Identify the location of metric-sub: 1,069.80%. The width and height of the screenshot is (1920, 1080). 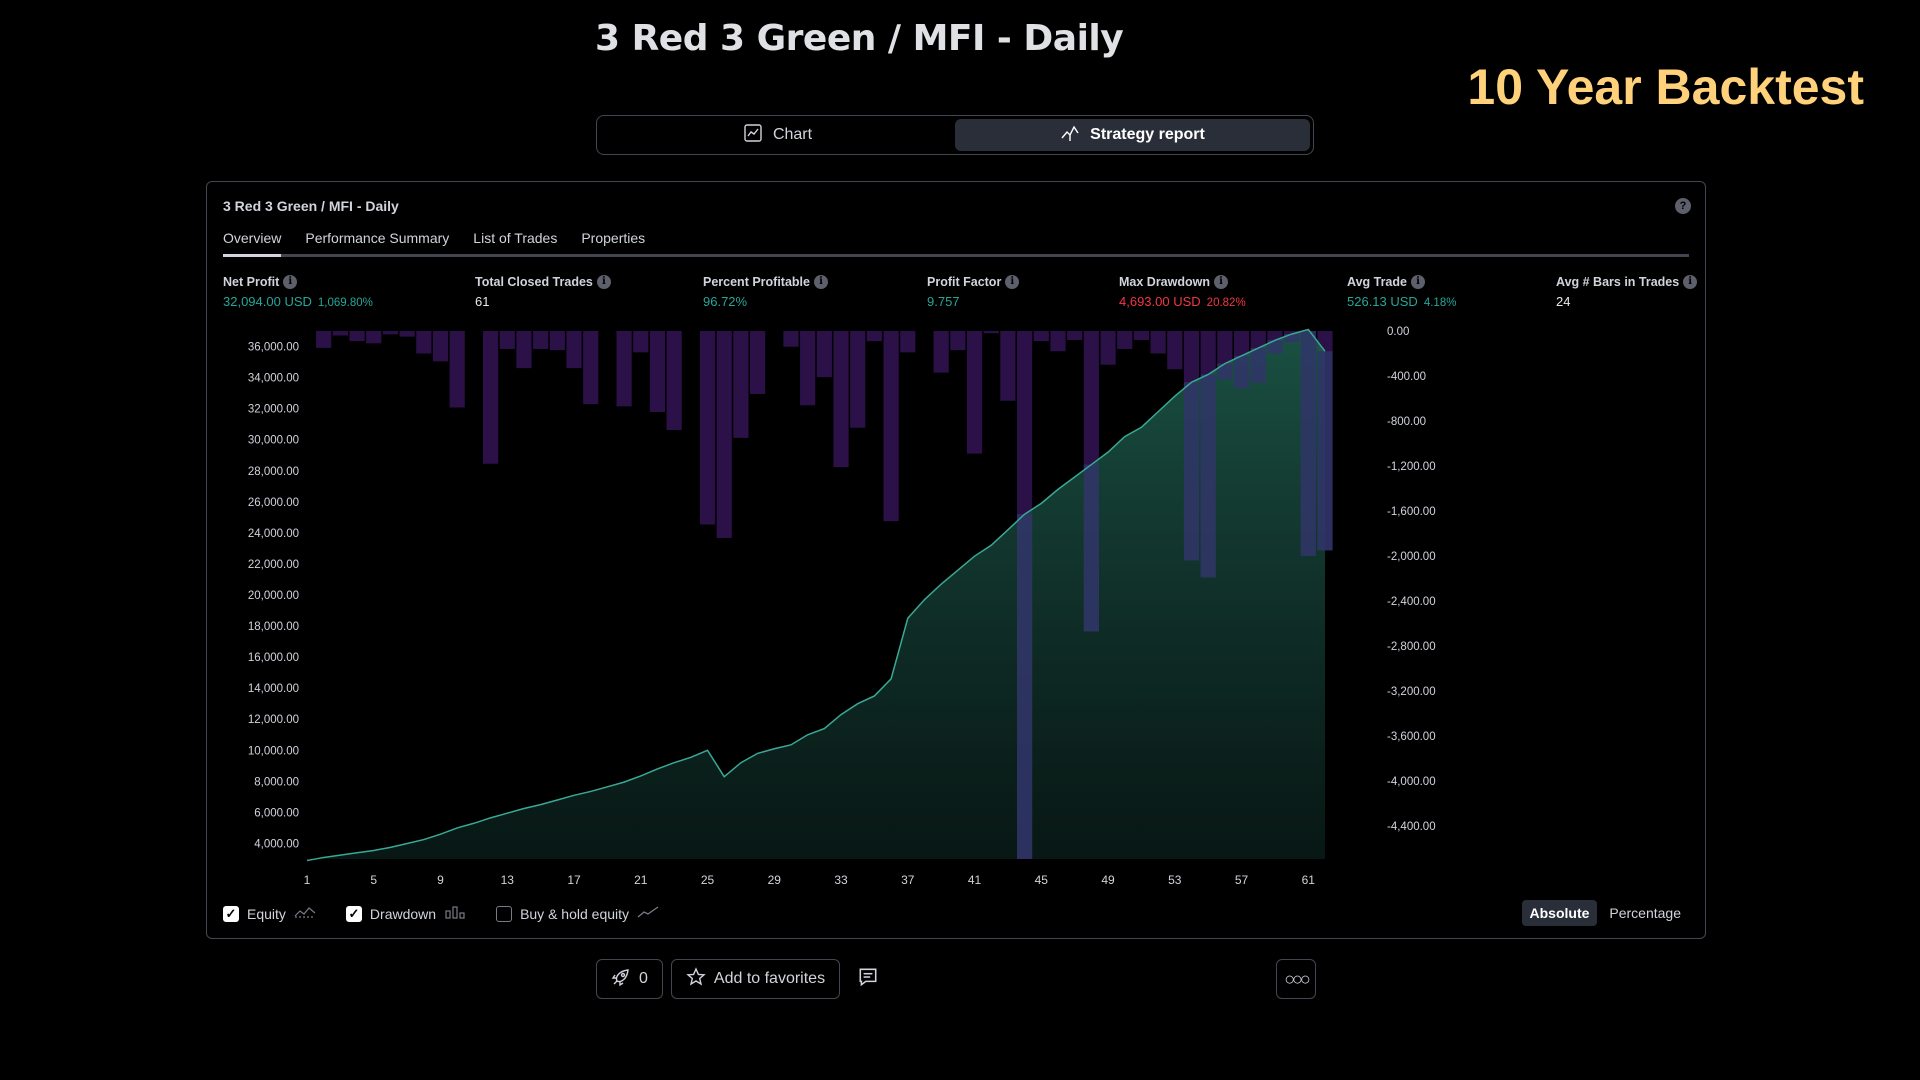
(345, 303).